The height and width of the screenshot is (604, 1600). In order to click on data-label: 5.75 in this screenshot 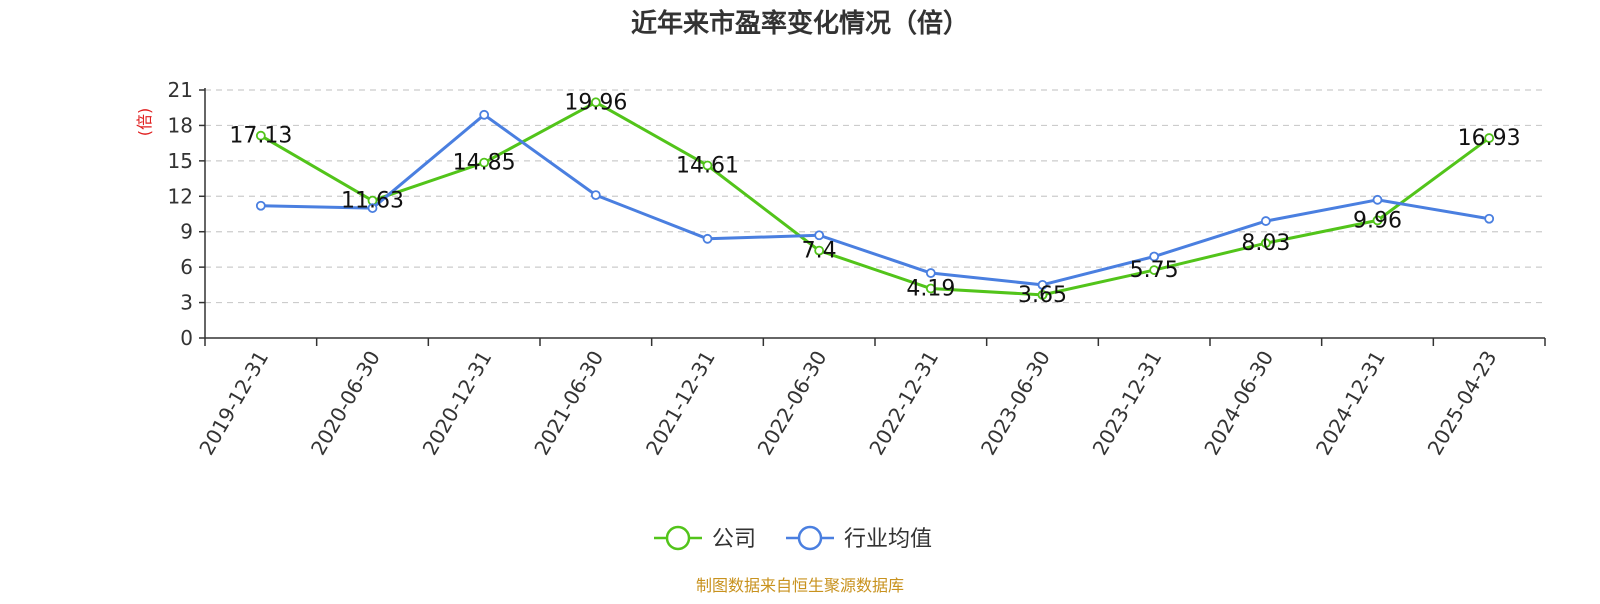, I will do `click(1154, 270)`.